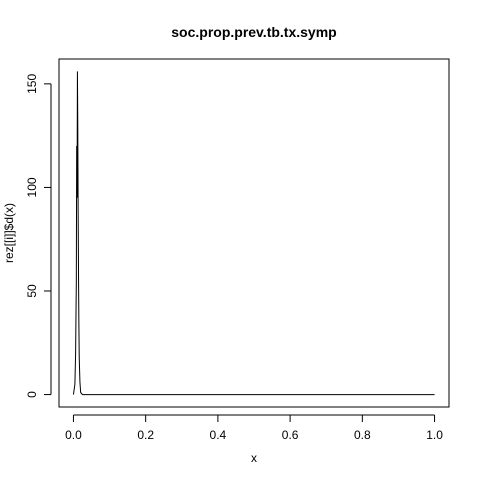 The width and height of the screenshot is (480, 480). Describe the element at coordinates (434, 435) in the screenshot. I see `x-tick-label: 1.0` at that location.